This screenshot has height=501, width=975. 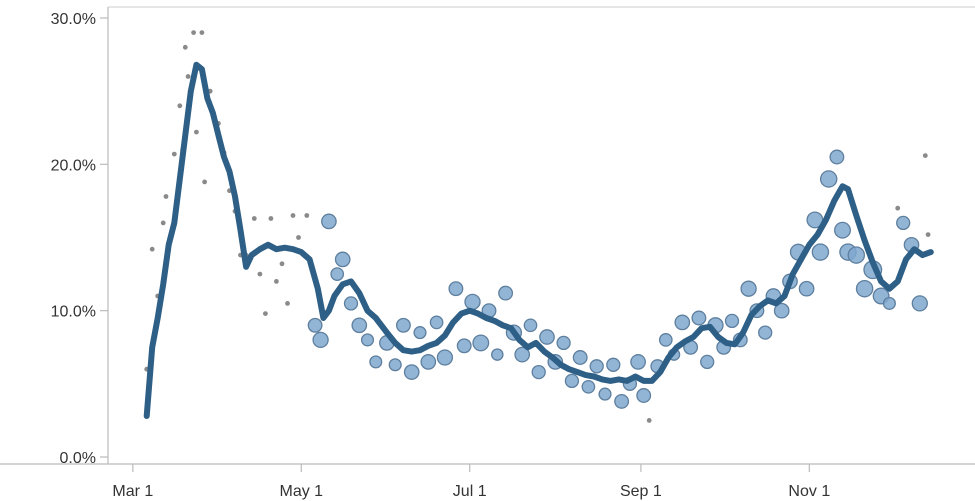 What do you see at coordinates (73, 165) in the screenshot?
I see `y-tick-label: 20.0%` at bounding box center [73, 165].